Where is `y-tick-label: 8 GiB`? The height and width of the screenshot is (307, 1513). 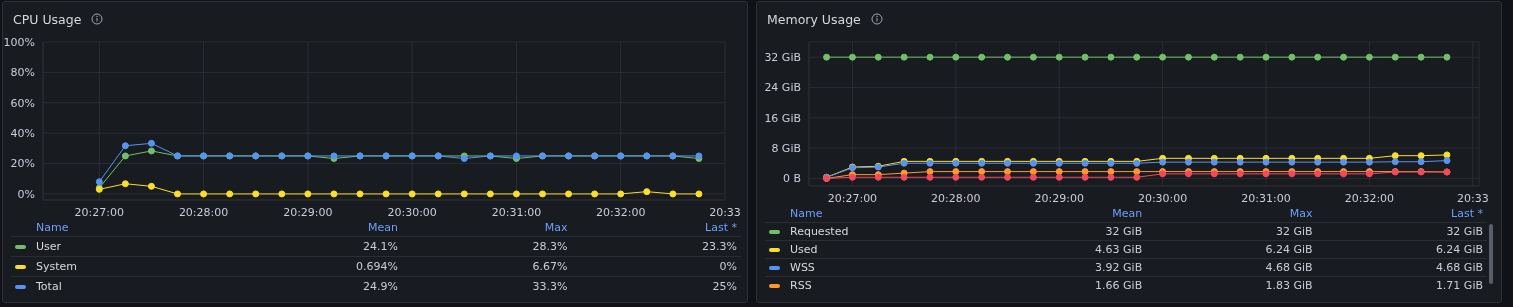 y-tick-label: 8 GiB is located at coordinates (786, 149).